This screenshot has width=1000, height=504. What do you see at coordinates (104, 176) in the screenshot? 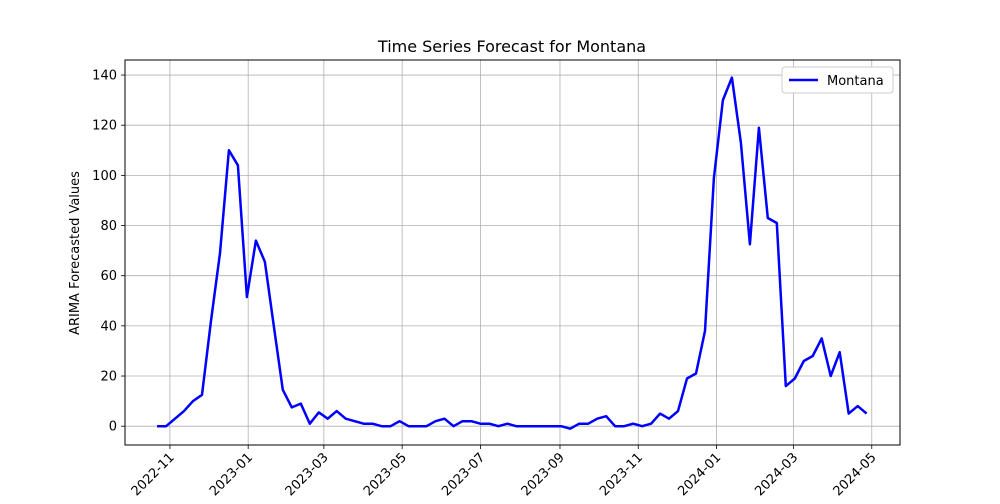
I see `y-tick-label: 100` at bounding box center [104, 176].